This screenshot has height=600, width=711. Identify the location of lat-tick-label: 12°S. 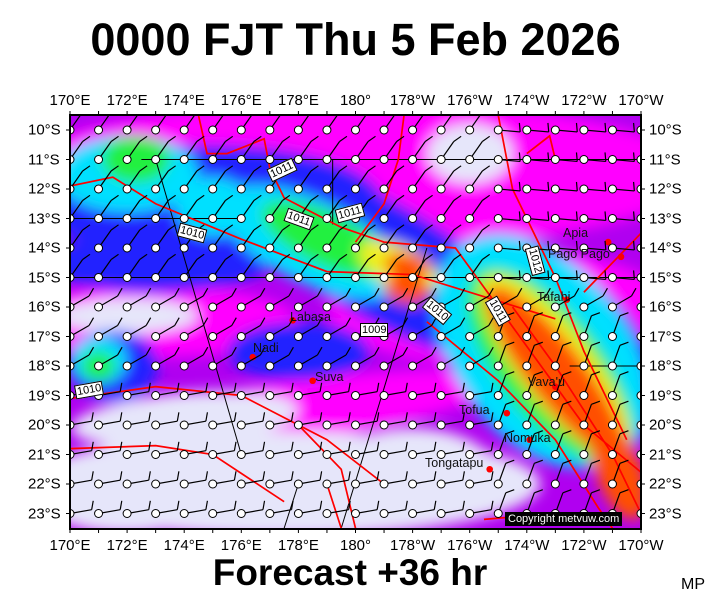
(665, 189).